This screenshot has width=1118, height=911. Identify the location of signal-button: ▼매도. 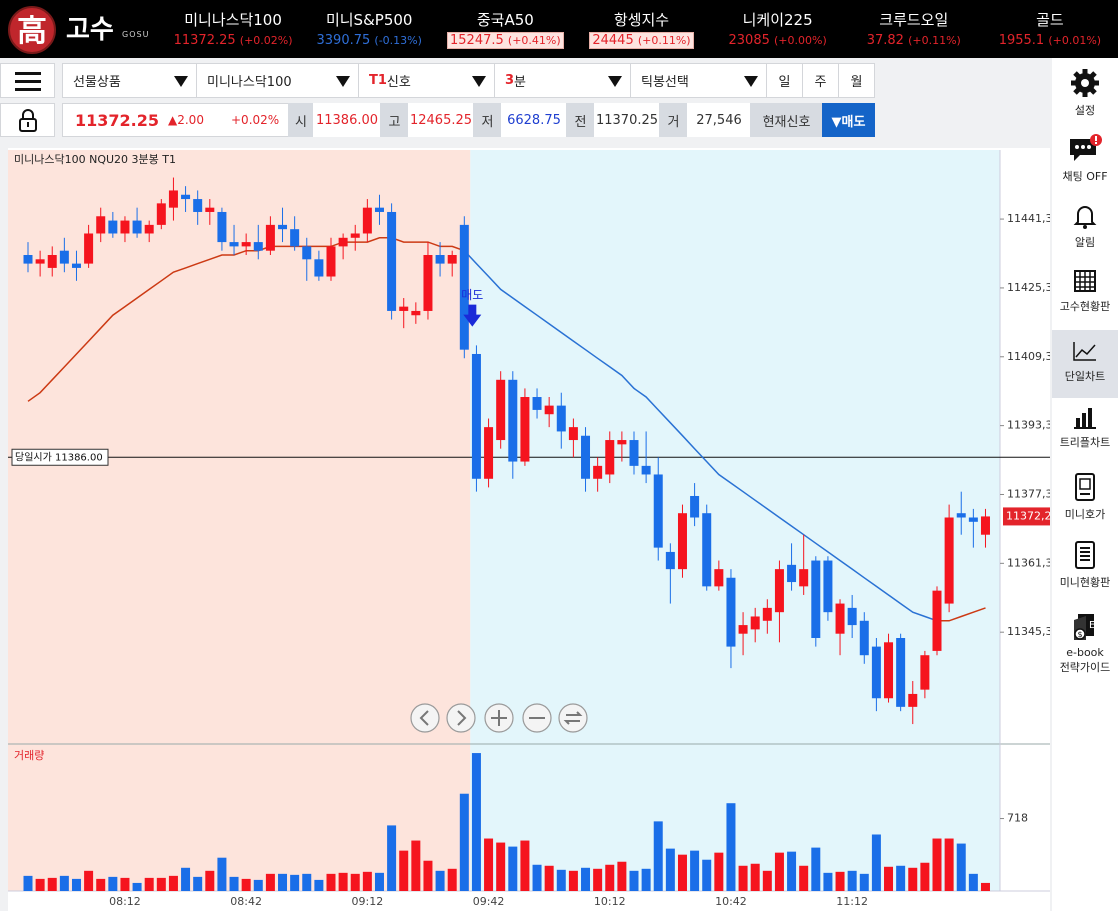
(848, 120).